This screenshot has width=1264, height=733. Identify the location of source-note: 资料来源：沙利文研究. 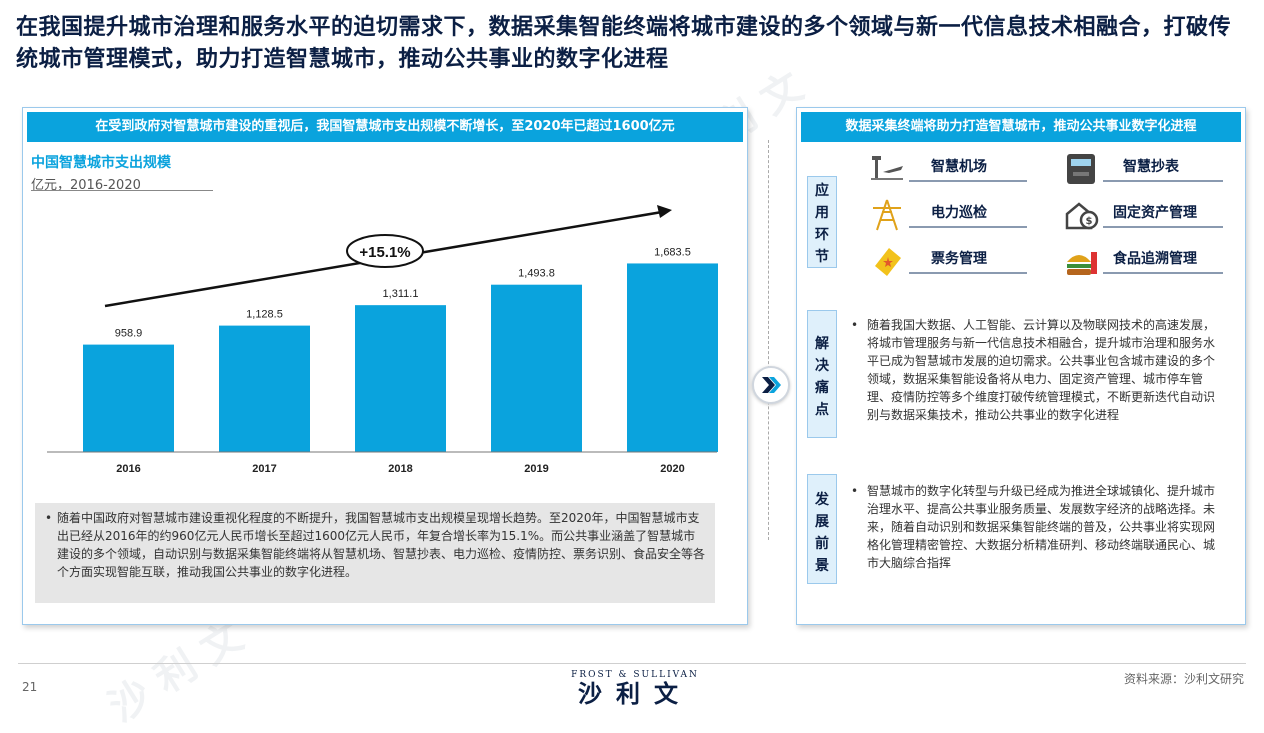
(1183, 679).